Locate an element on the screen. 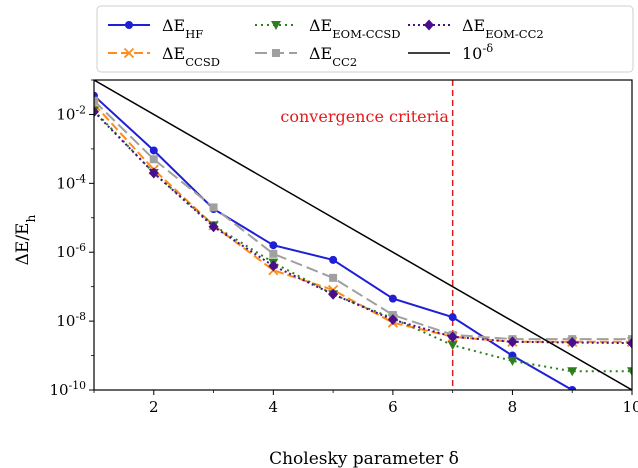 This screenshot has height=468, width=638. legend-label: ΔEEOM-CCSD is located at coordinates (355, 28).